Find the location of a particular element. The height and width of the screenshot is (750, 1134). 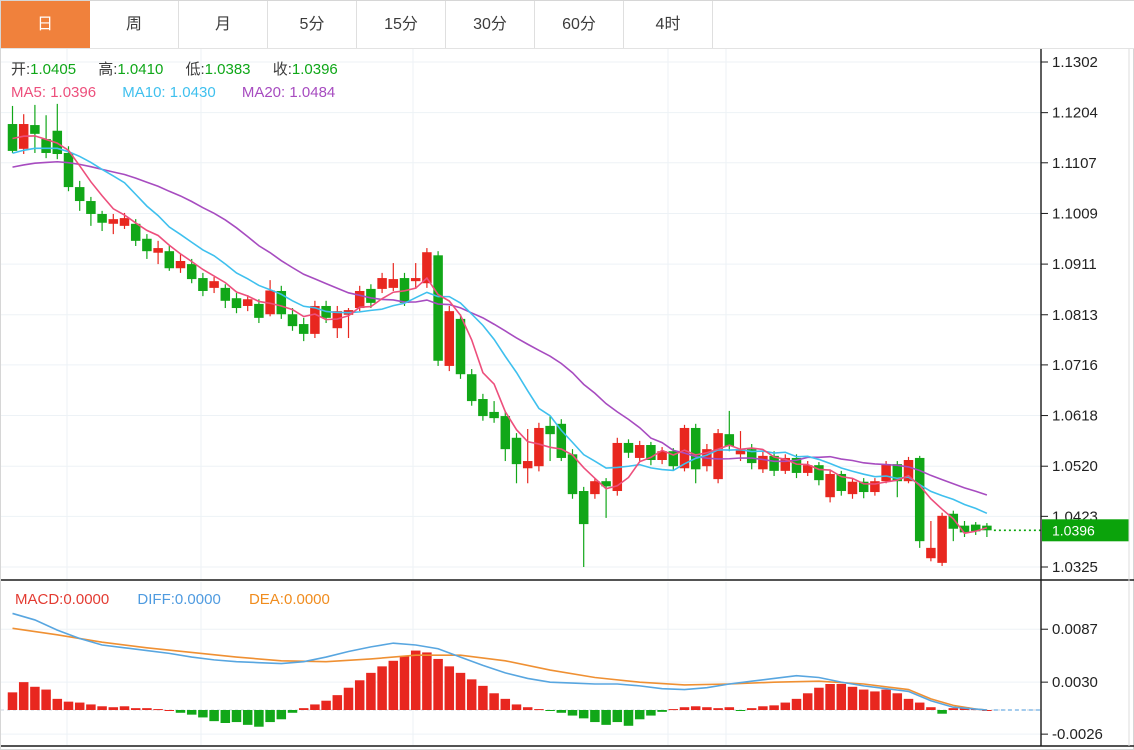

tab-4时: 4时 is located at coordinates (668, 24).